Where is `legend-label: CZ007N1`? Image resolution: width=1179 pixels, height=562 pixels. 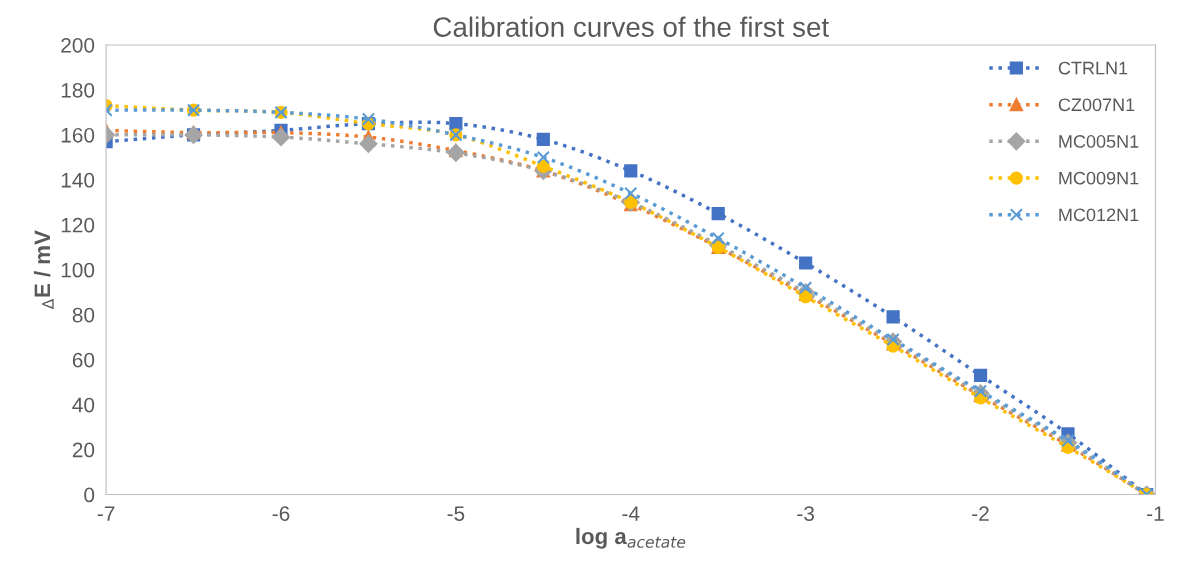 legend-label: CZ007N1 is located at coordinates (1096, 105).